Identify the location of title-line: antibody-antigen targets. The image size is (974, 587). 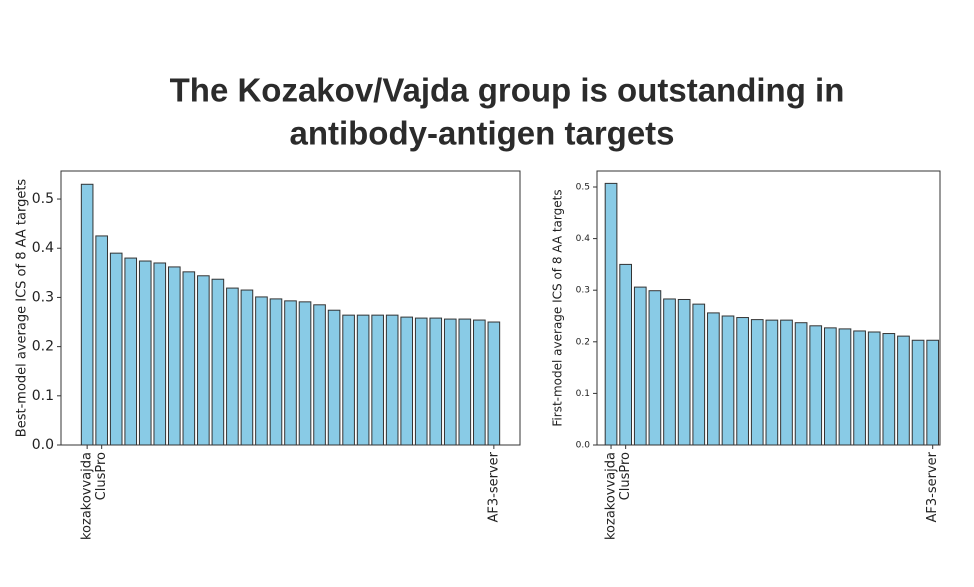
(481, 133).